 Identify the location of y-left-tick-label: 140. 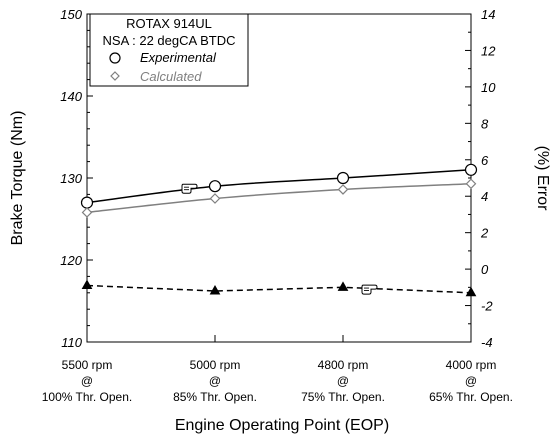
(71, 96).